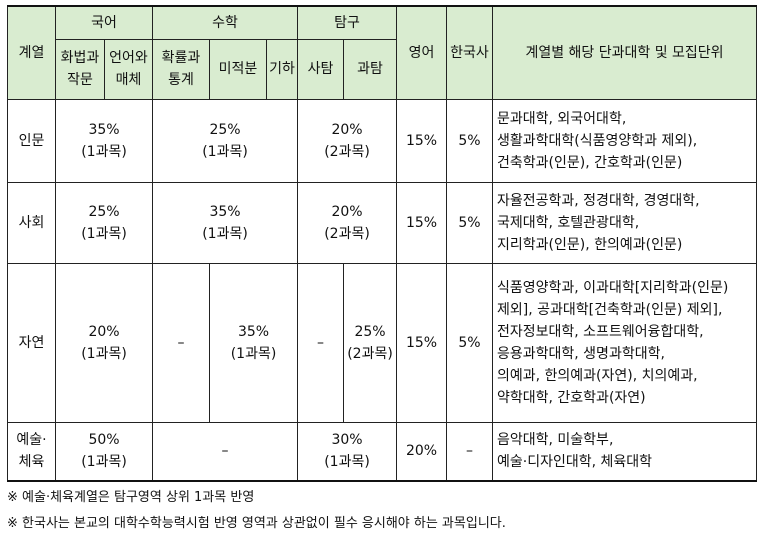  Describe the element at coordinates (610, 309) in the screenshot. I see `unit-line: 제외], 공과대학[건축학과(인문) 제외],` at that location.